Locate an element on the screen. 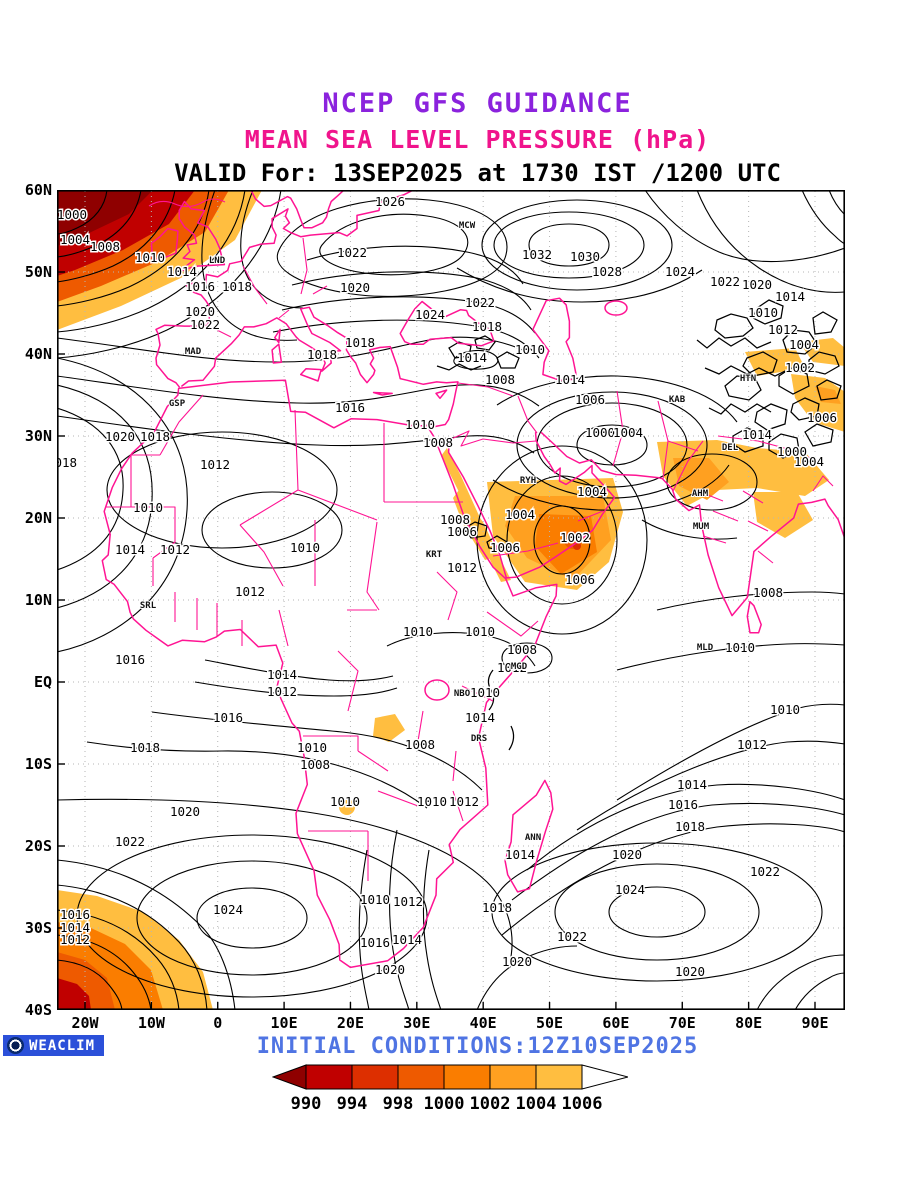 The image size is (900, 1200). x-axis-label: 0 is located at coordinates (218, 1023).